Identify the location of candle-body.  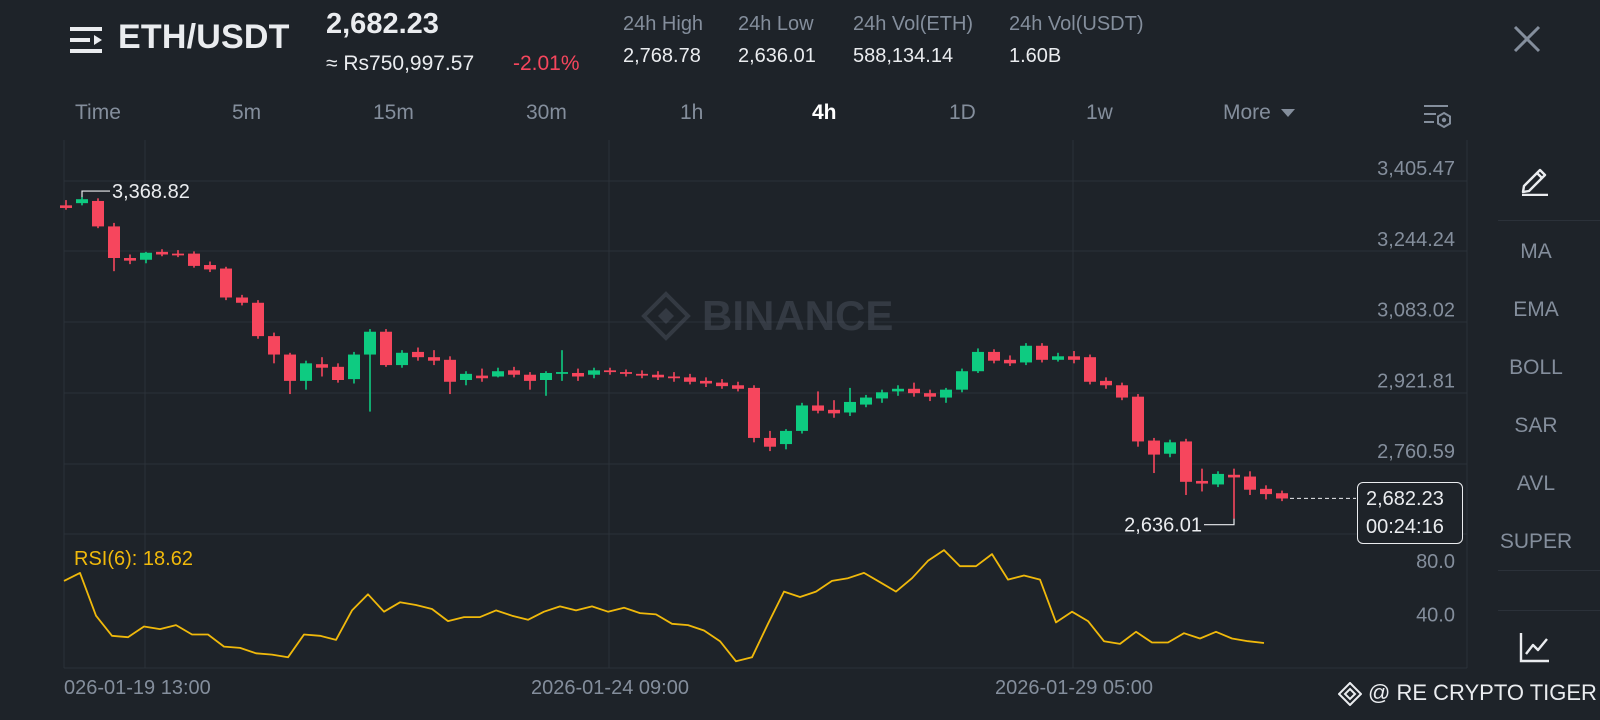
(1122, 391).